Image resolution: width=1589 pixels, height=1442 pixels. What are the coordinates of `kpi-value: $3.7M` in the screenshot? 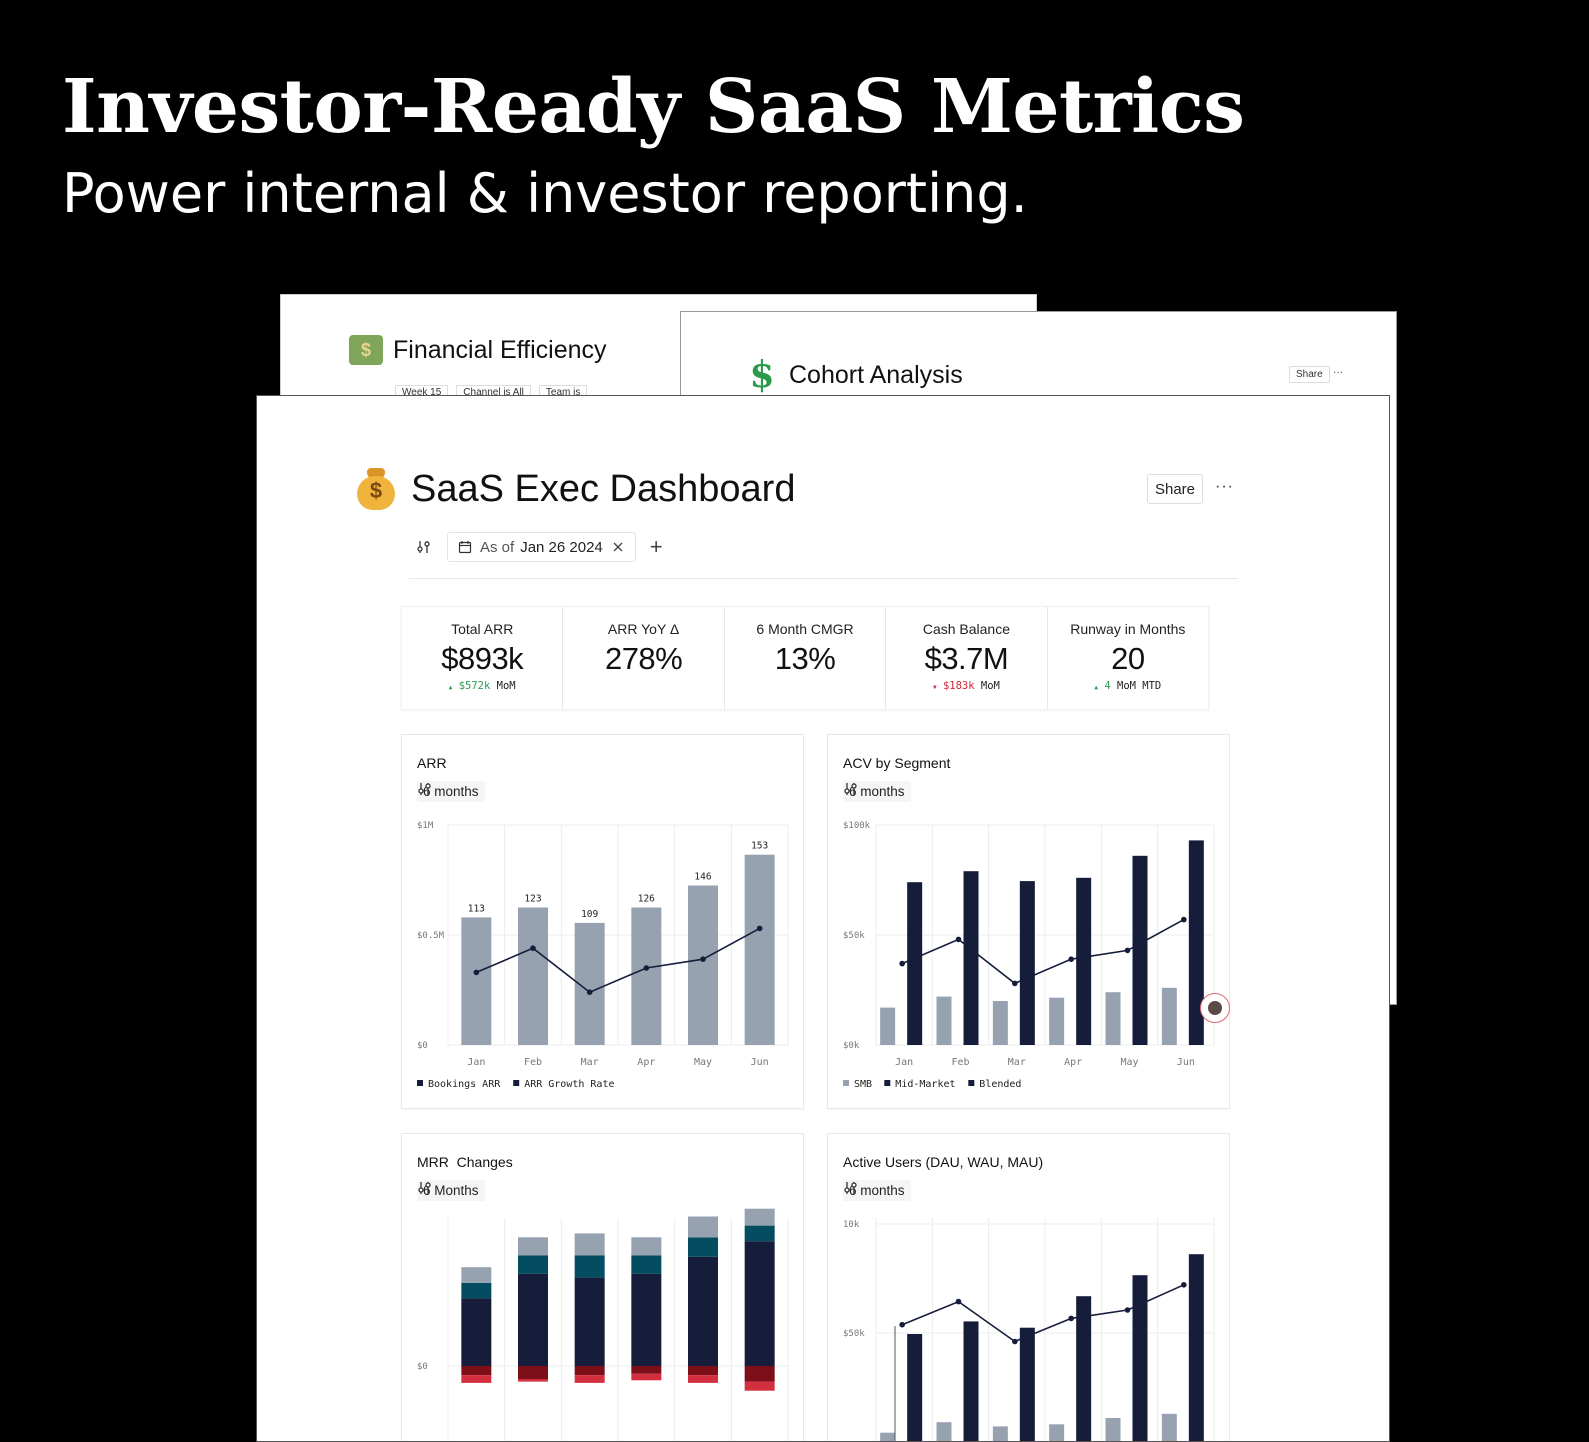 It's located at (966, 658).